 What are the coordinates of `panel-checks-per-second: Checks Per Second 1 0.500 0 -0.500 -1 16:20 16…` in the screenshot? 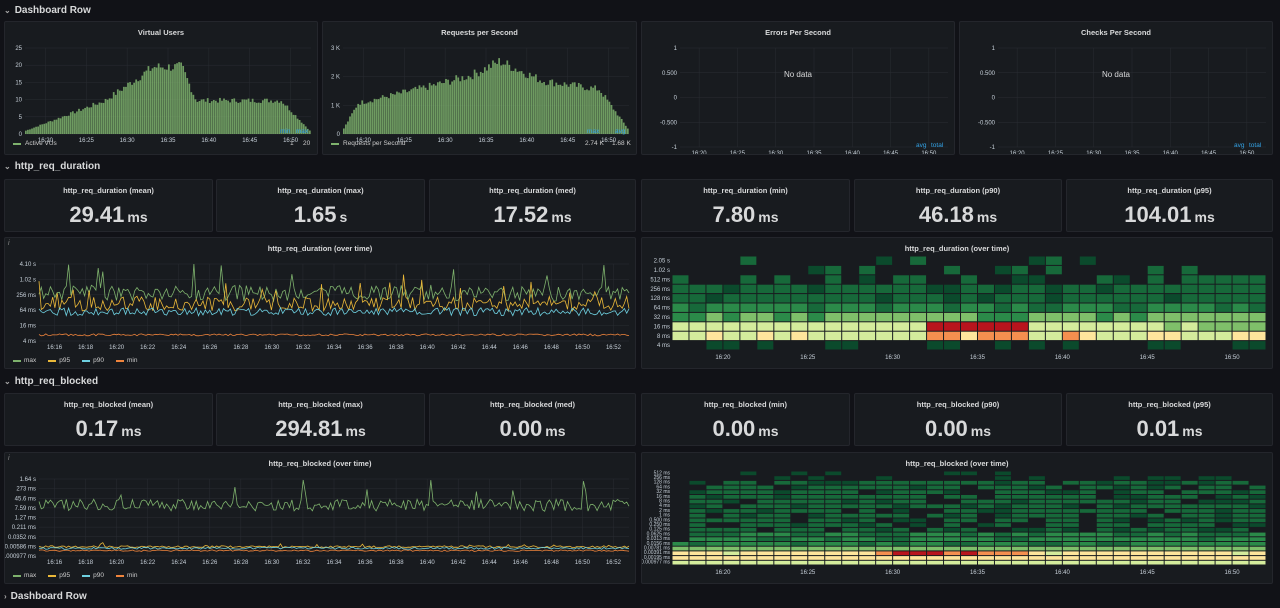 It's located at (1116, 88).